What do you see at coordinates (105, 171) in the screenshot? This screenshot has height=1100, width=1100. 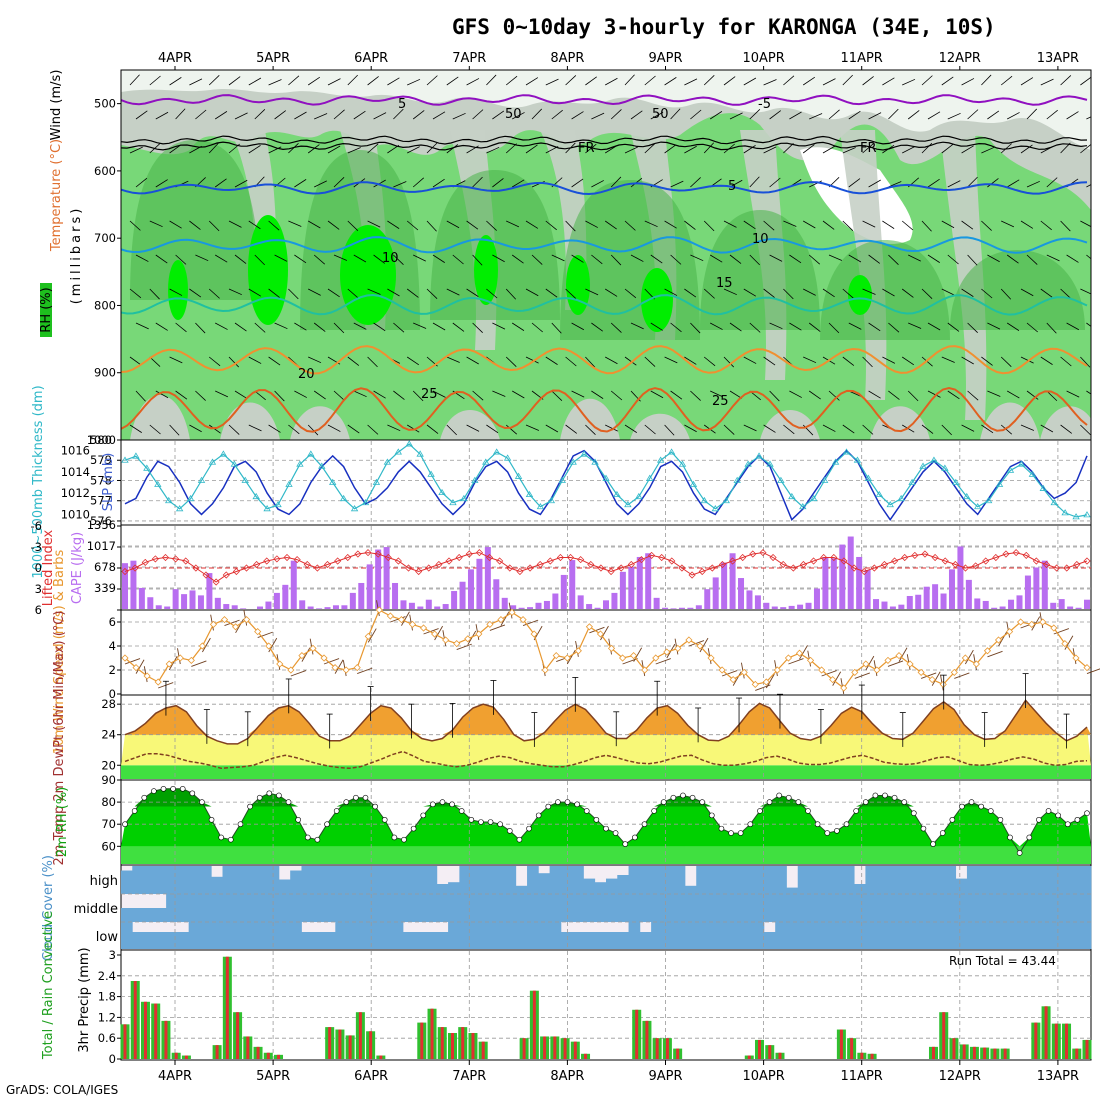 I see `y-tick-label: 600` at bounding box center [105, 171].